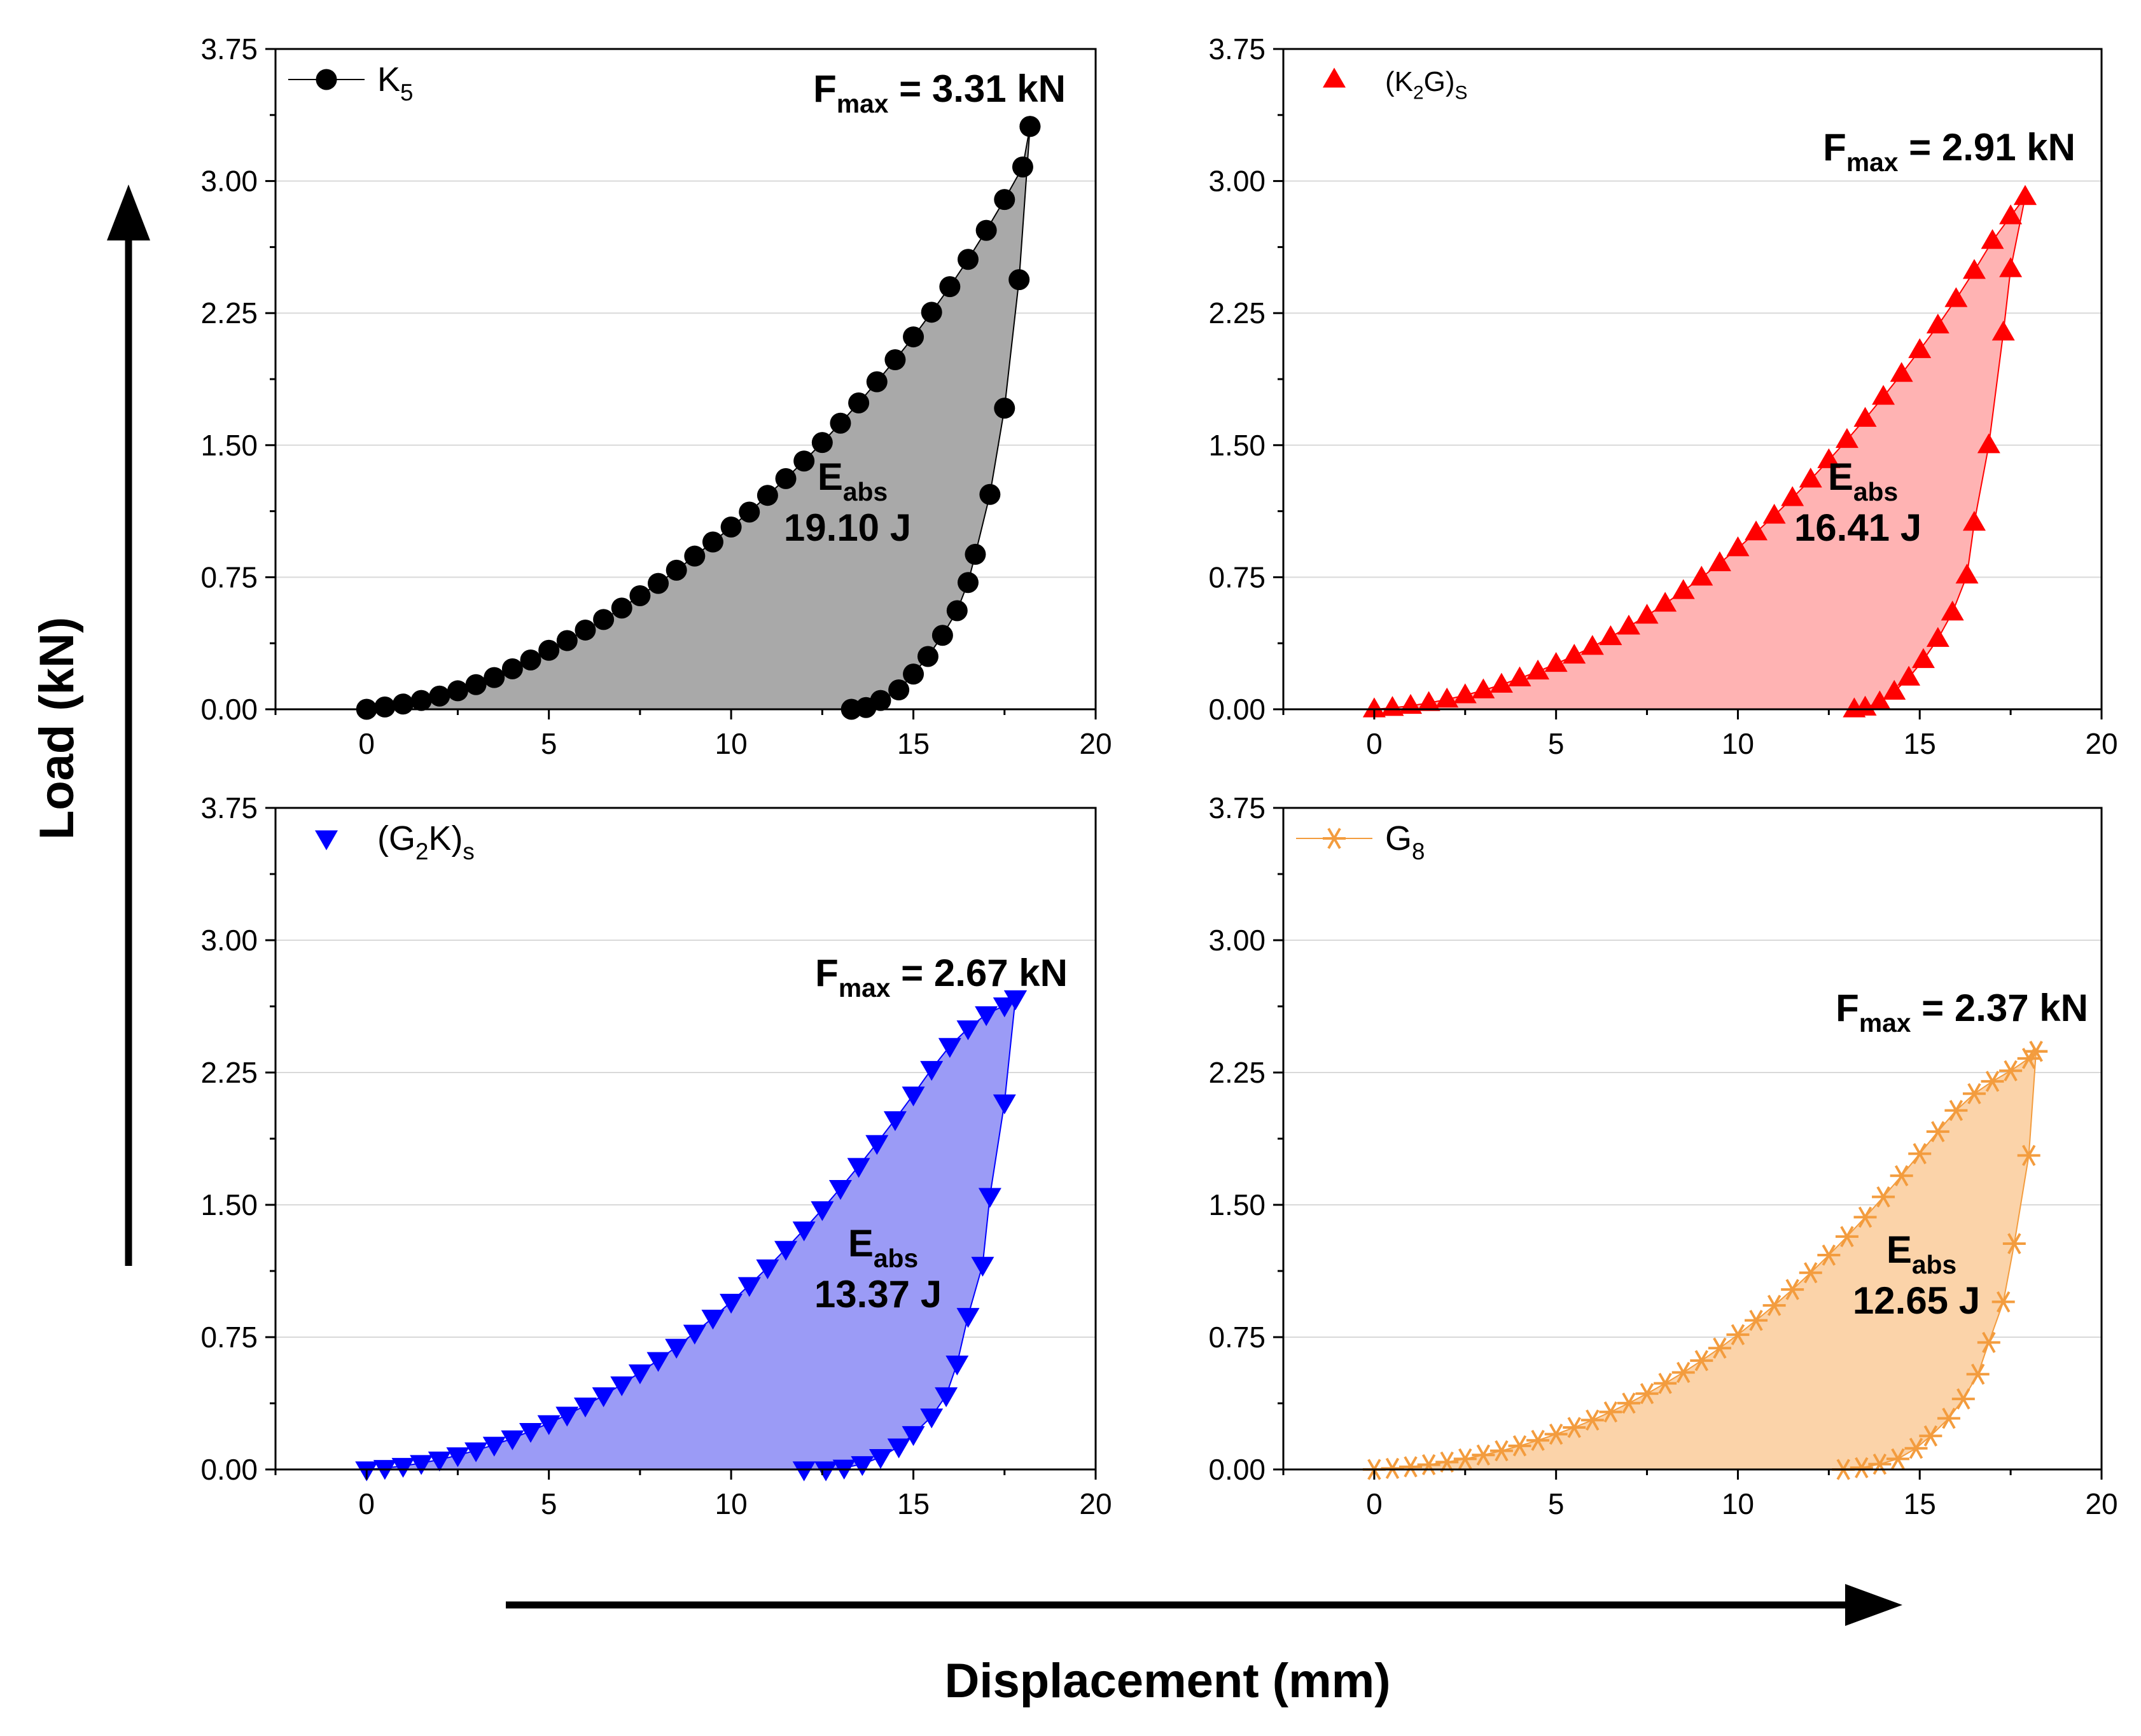 Image resolution: width=2141 pixels, height=1736 pixels. What do you see at coordinates (549, 743) in the screenshot?
I see `x-tick-label: 5` at bounding box center [549, 743].